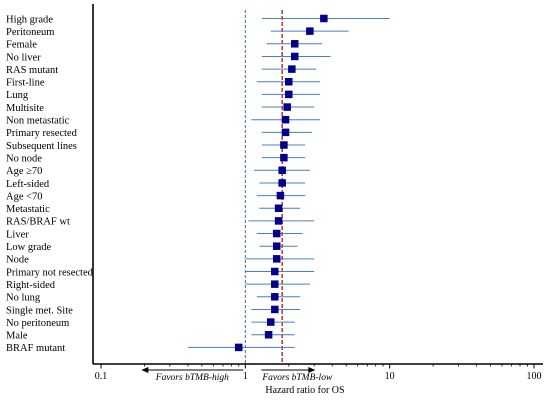 The width and height of the screenshot is (550, 400). I want to click on favors-right-label: Favors bTMB-low, so click(297, 378).